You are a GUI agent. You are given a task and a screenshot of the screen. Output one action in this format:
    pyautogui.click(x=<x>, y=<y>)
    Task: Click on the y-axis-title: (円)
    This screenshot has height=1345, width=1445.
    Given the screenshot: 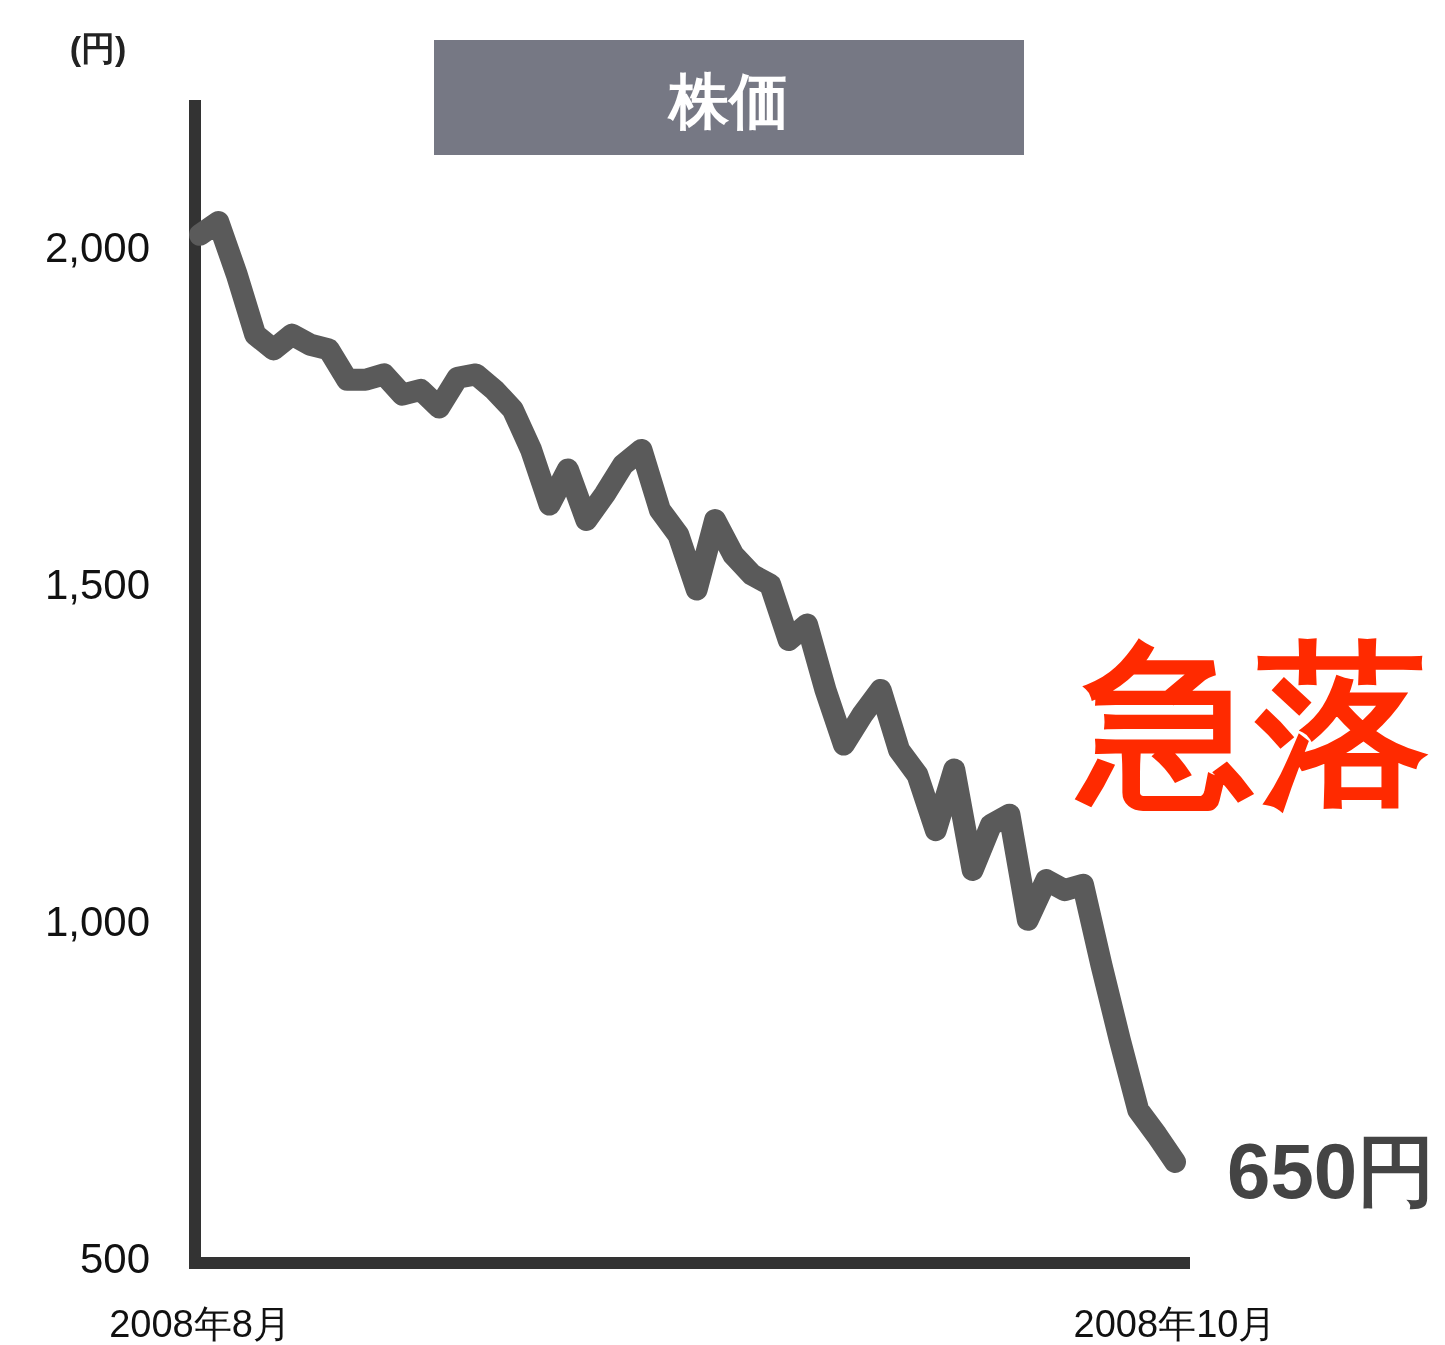 What is the action you would take?
    pyautogui.click(x=98, y=48)
    